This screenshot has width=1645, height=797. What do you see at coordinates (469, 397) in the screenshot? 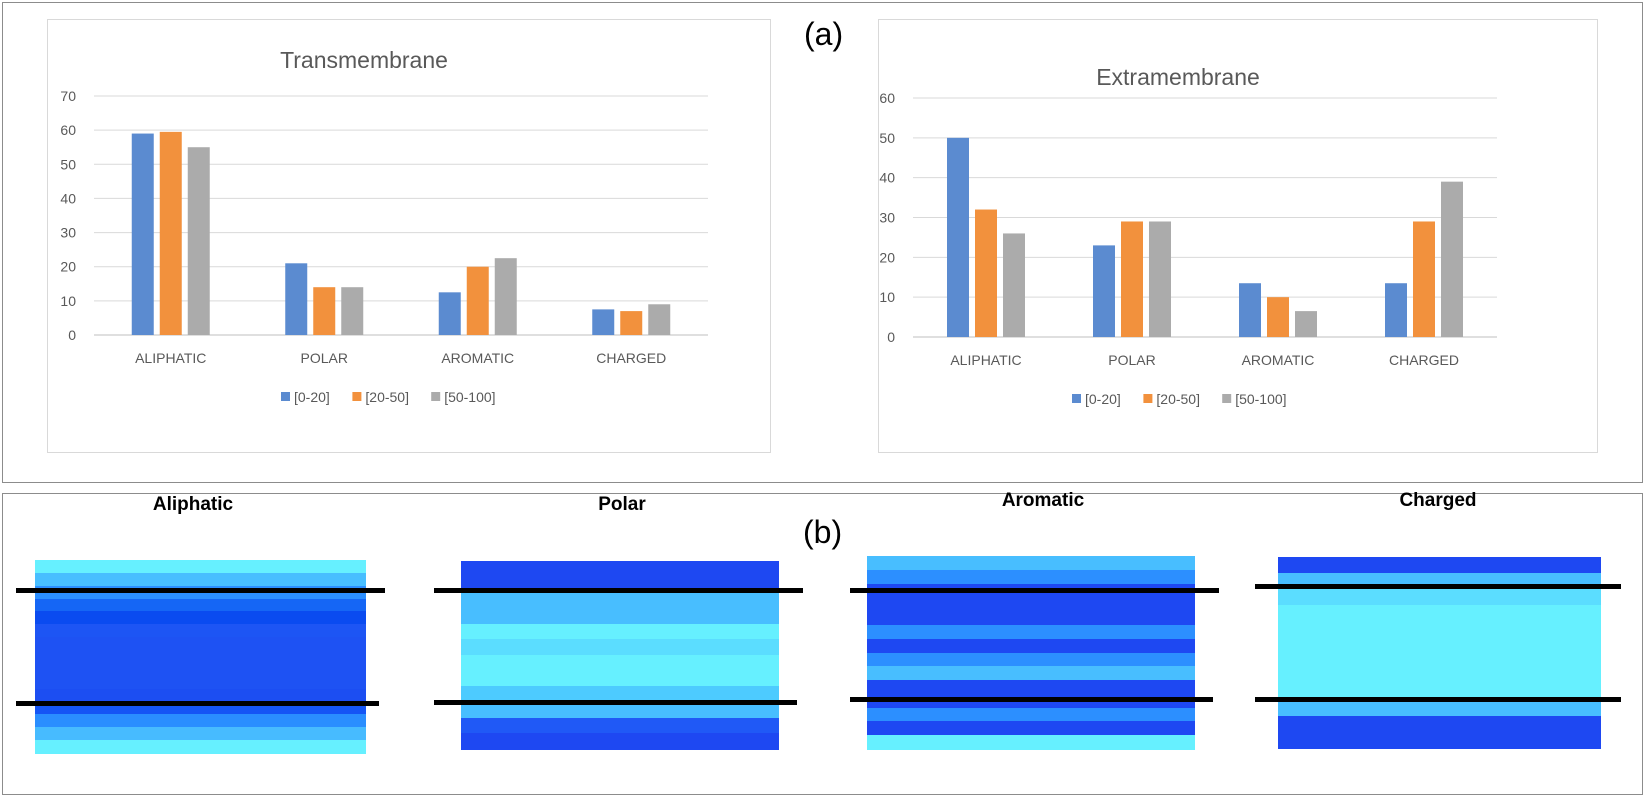
I see `legend-label: [50-100]` at bounding box center [469, 397].